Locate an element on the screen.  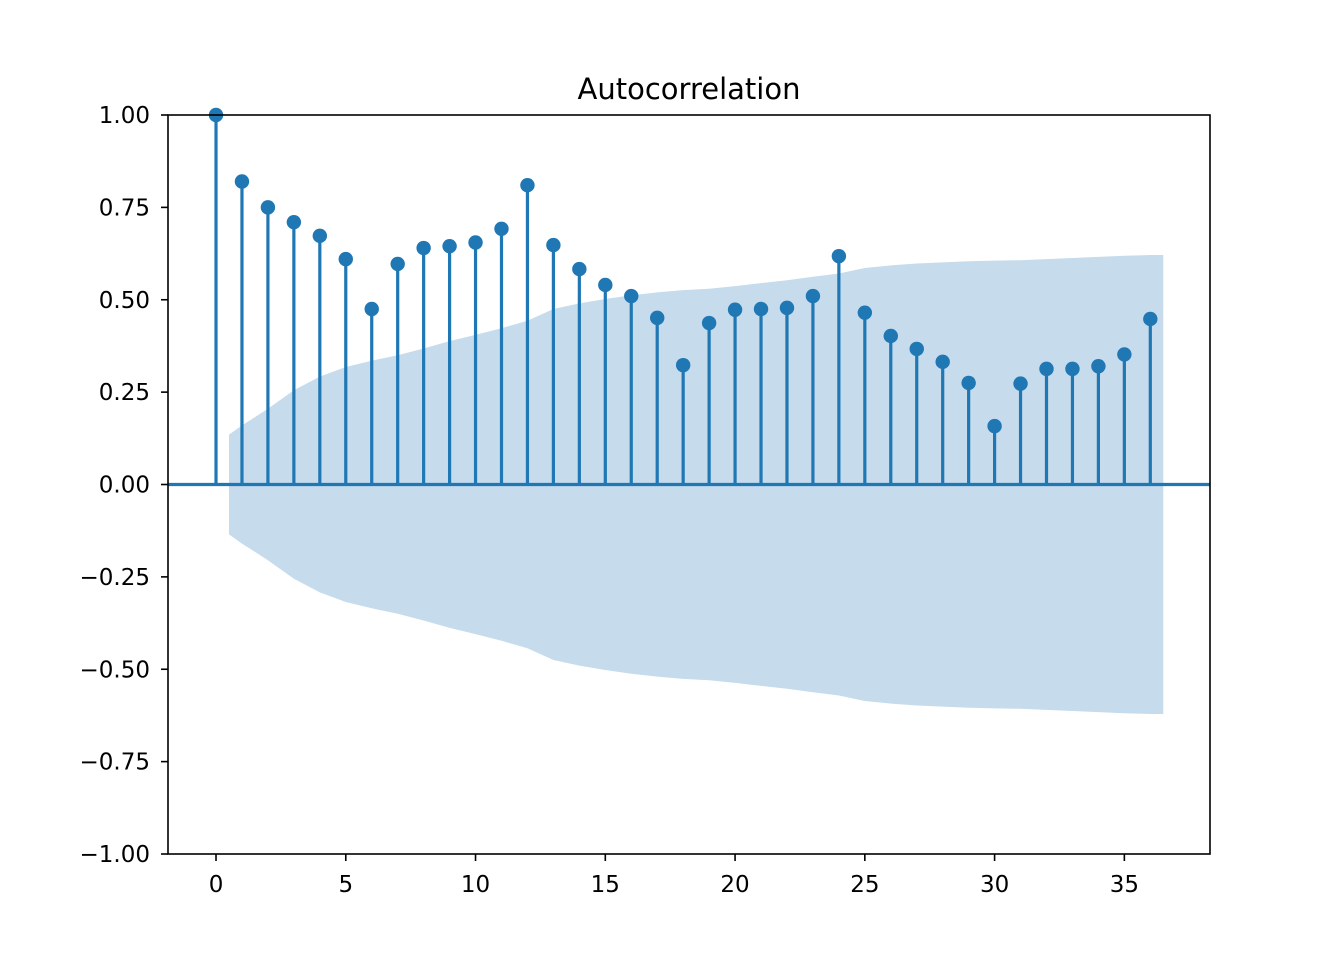
x-axis: 0 5 10 15 20 25 30 35 is located at coordinates (674, 876).